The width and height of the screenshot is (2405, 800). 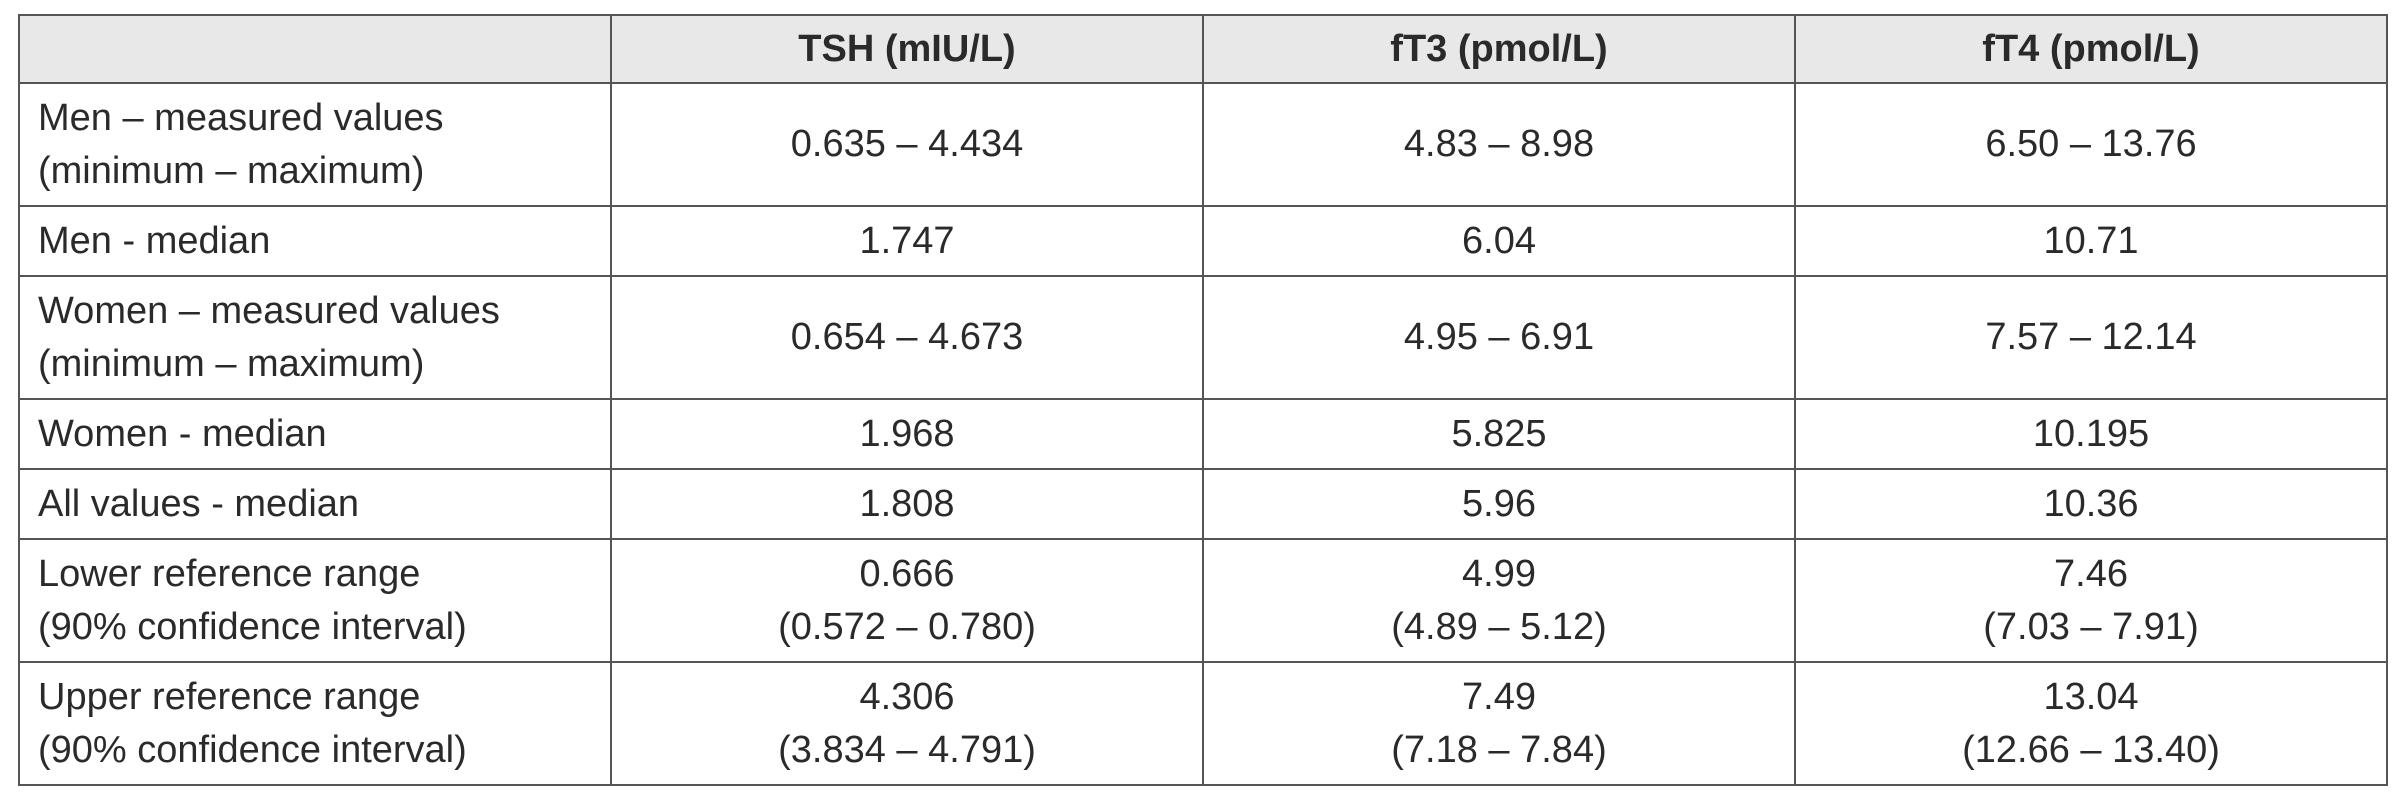 What do you see at coordinates (315, 49) in the screenshot?
I see `header-corner-cell` at bounding box center [315, 49].